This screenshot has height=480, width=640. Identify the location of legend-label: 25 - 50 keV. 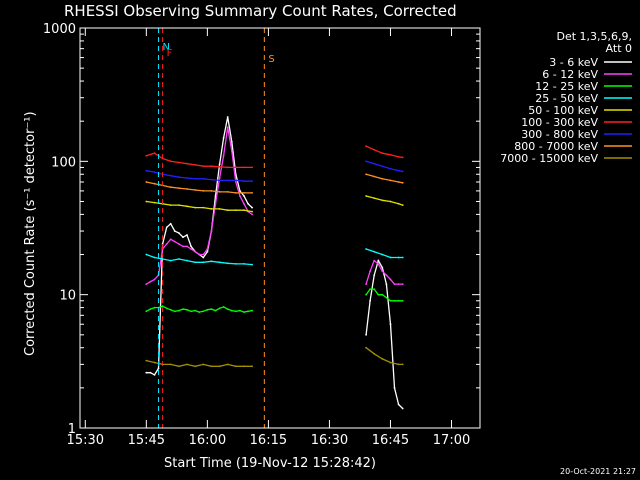
(566, 98).